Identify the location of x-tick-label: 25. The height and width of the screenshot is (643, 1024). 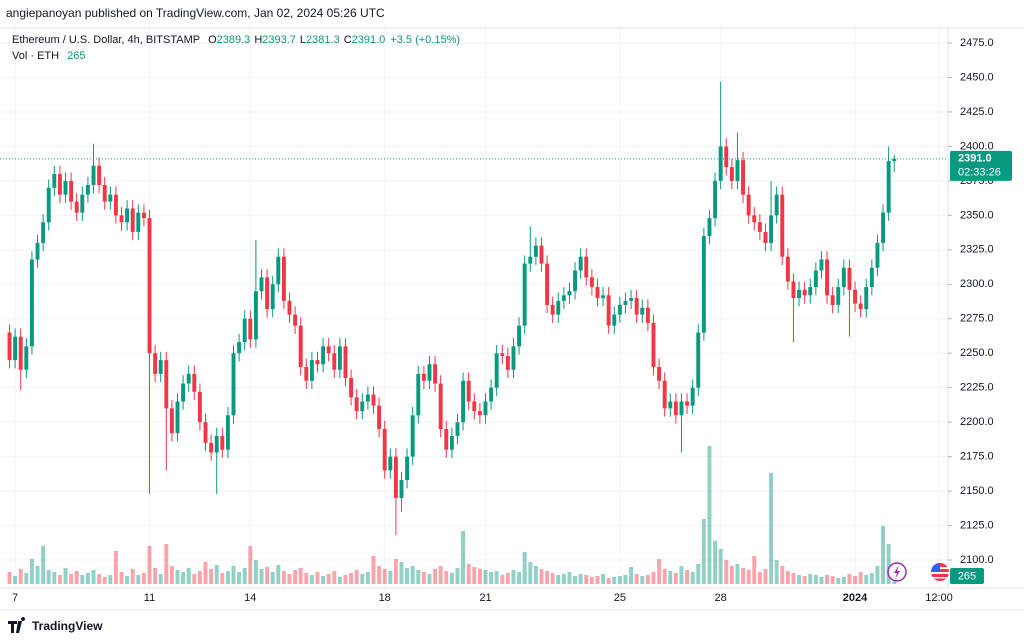
(620, 598).